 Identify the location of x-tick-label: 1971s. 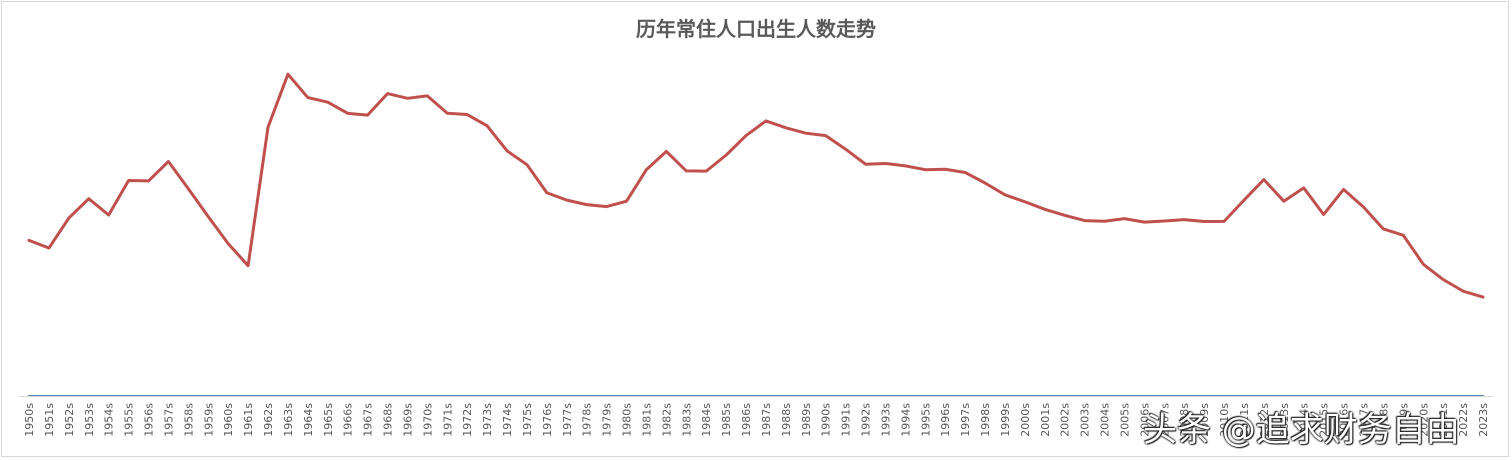
(447, 420).